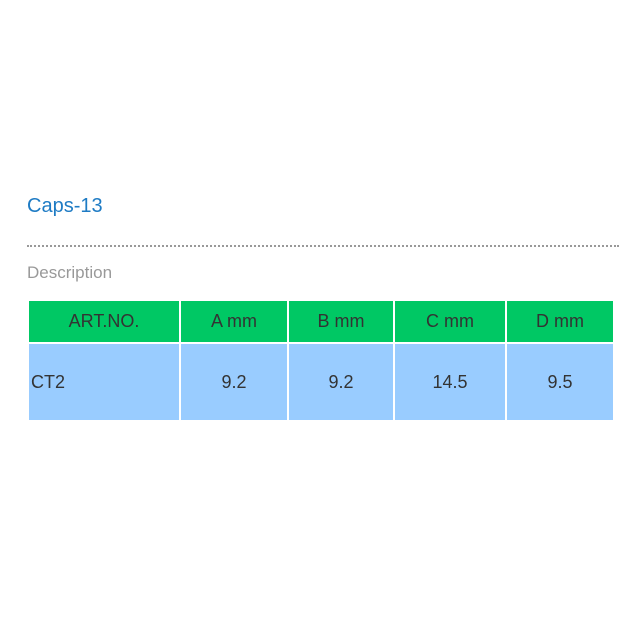  I want to click on header-b: B mm, so click(341, 321).